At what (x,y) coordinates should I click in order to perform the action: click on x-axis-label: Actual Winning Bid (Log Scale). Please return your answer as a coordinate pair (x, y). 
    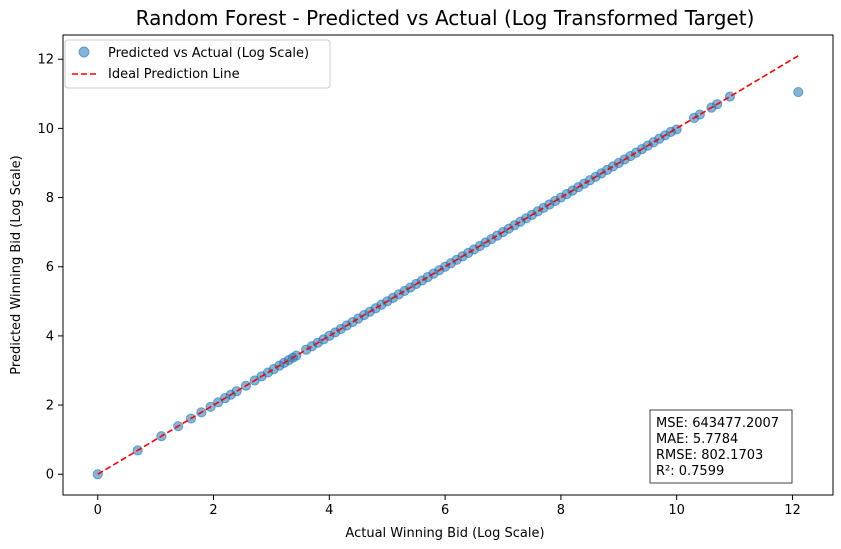
    Looking at the image, I should click on (444, 533).